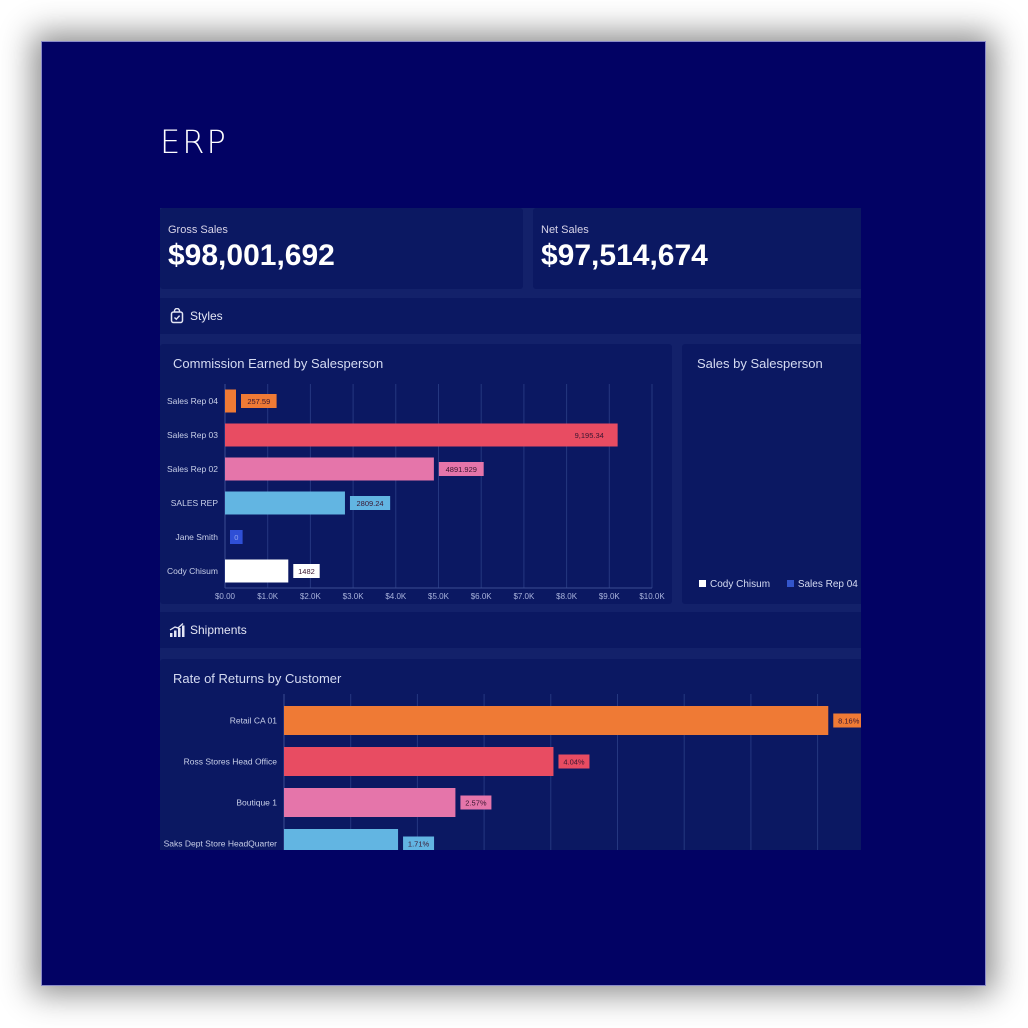  Describe the element at coordinates (177, 630) in the screenshot. I see `bar-chart-growth-icon` at that location.